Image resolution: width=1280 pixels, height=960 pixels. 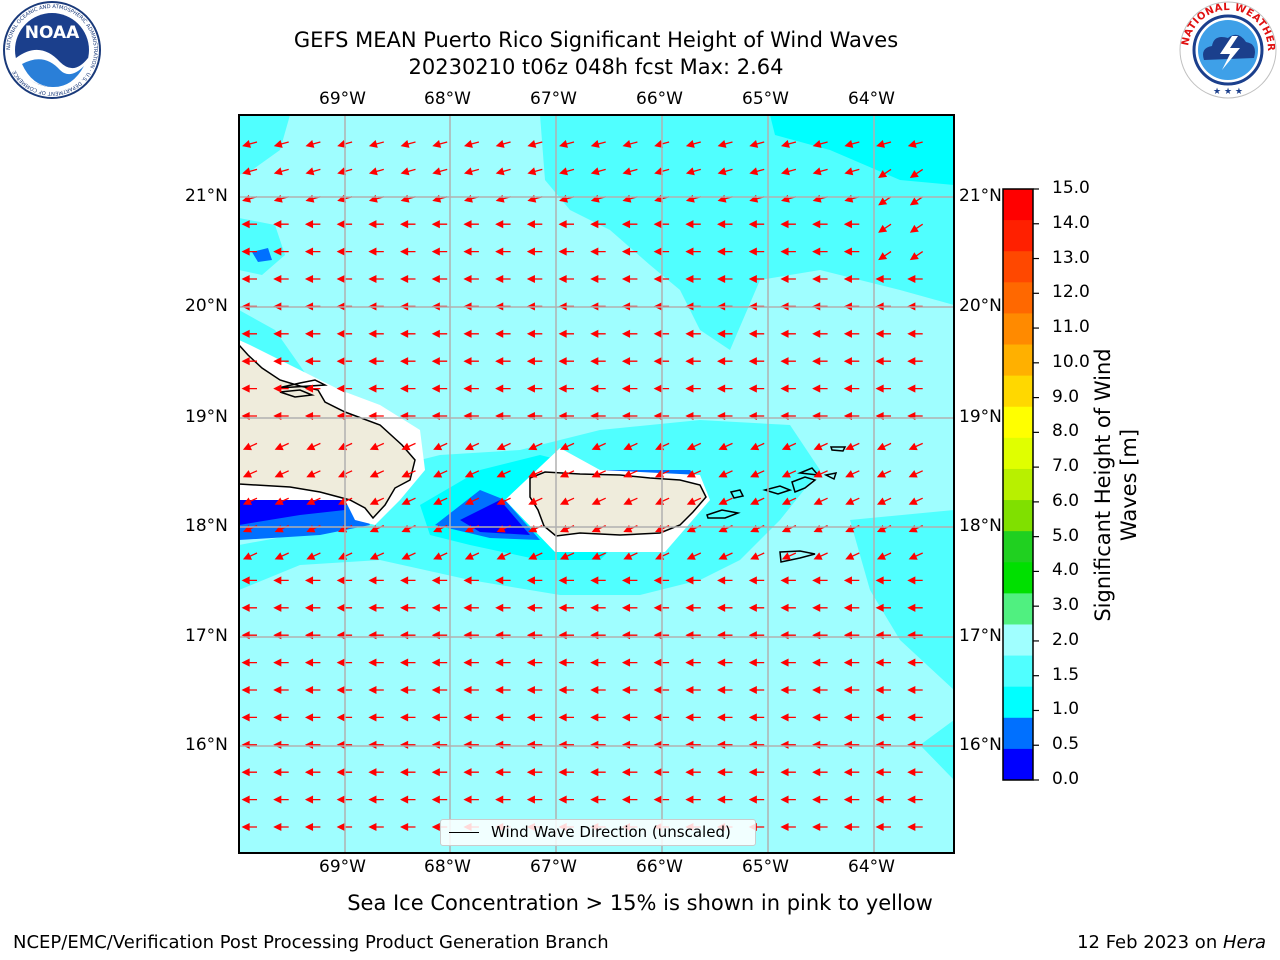 I want to click on colorbar-tick-label: 13.0, so click(x=1071, y=257).